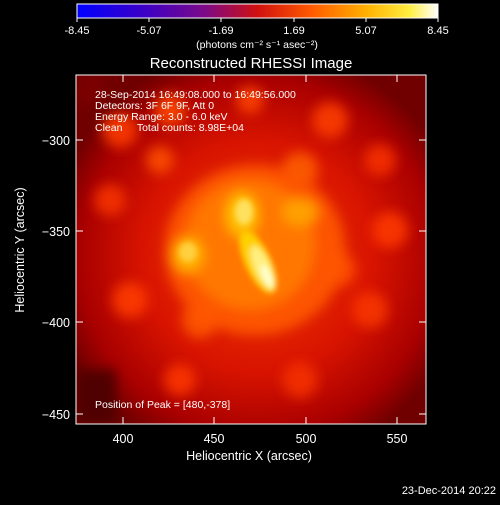 Image resolution: width=500 pixels, height=505 pixels. What do you see at coordinates (306, 439) in the screenshot?
I see `x-tick-label: 500` at bounding box center [306, 439].